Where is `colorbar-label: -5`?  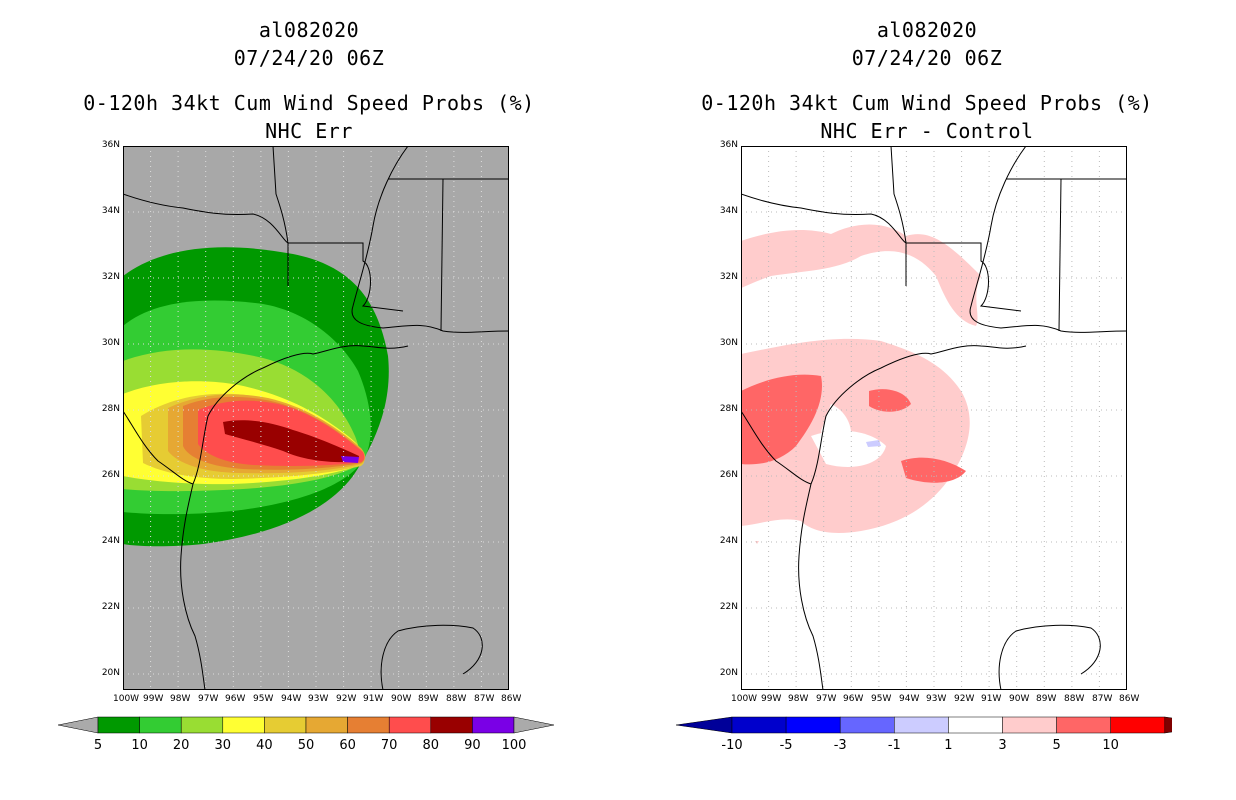 colorbar-label: -5 is located at coordinates (786, 745).